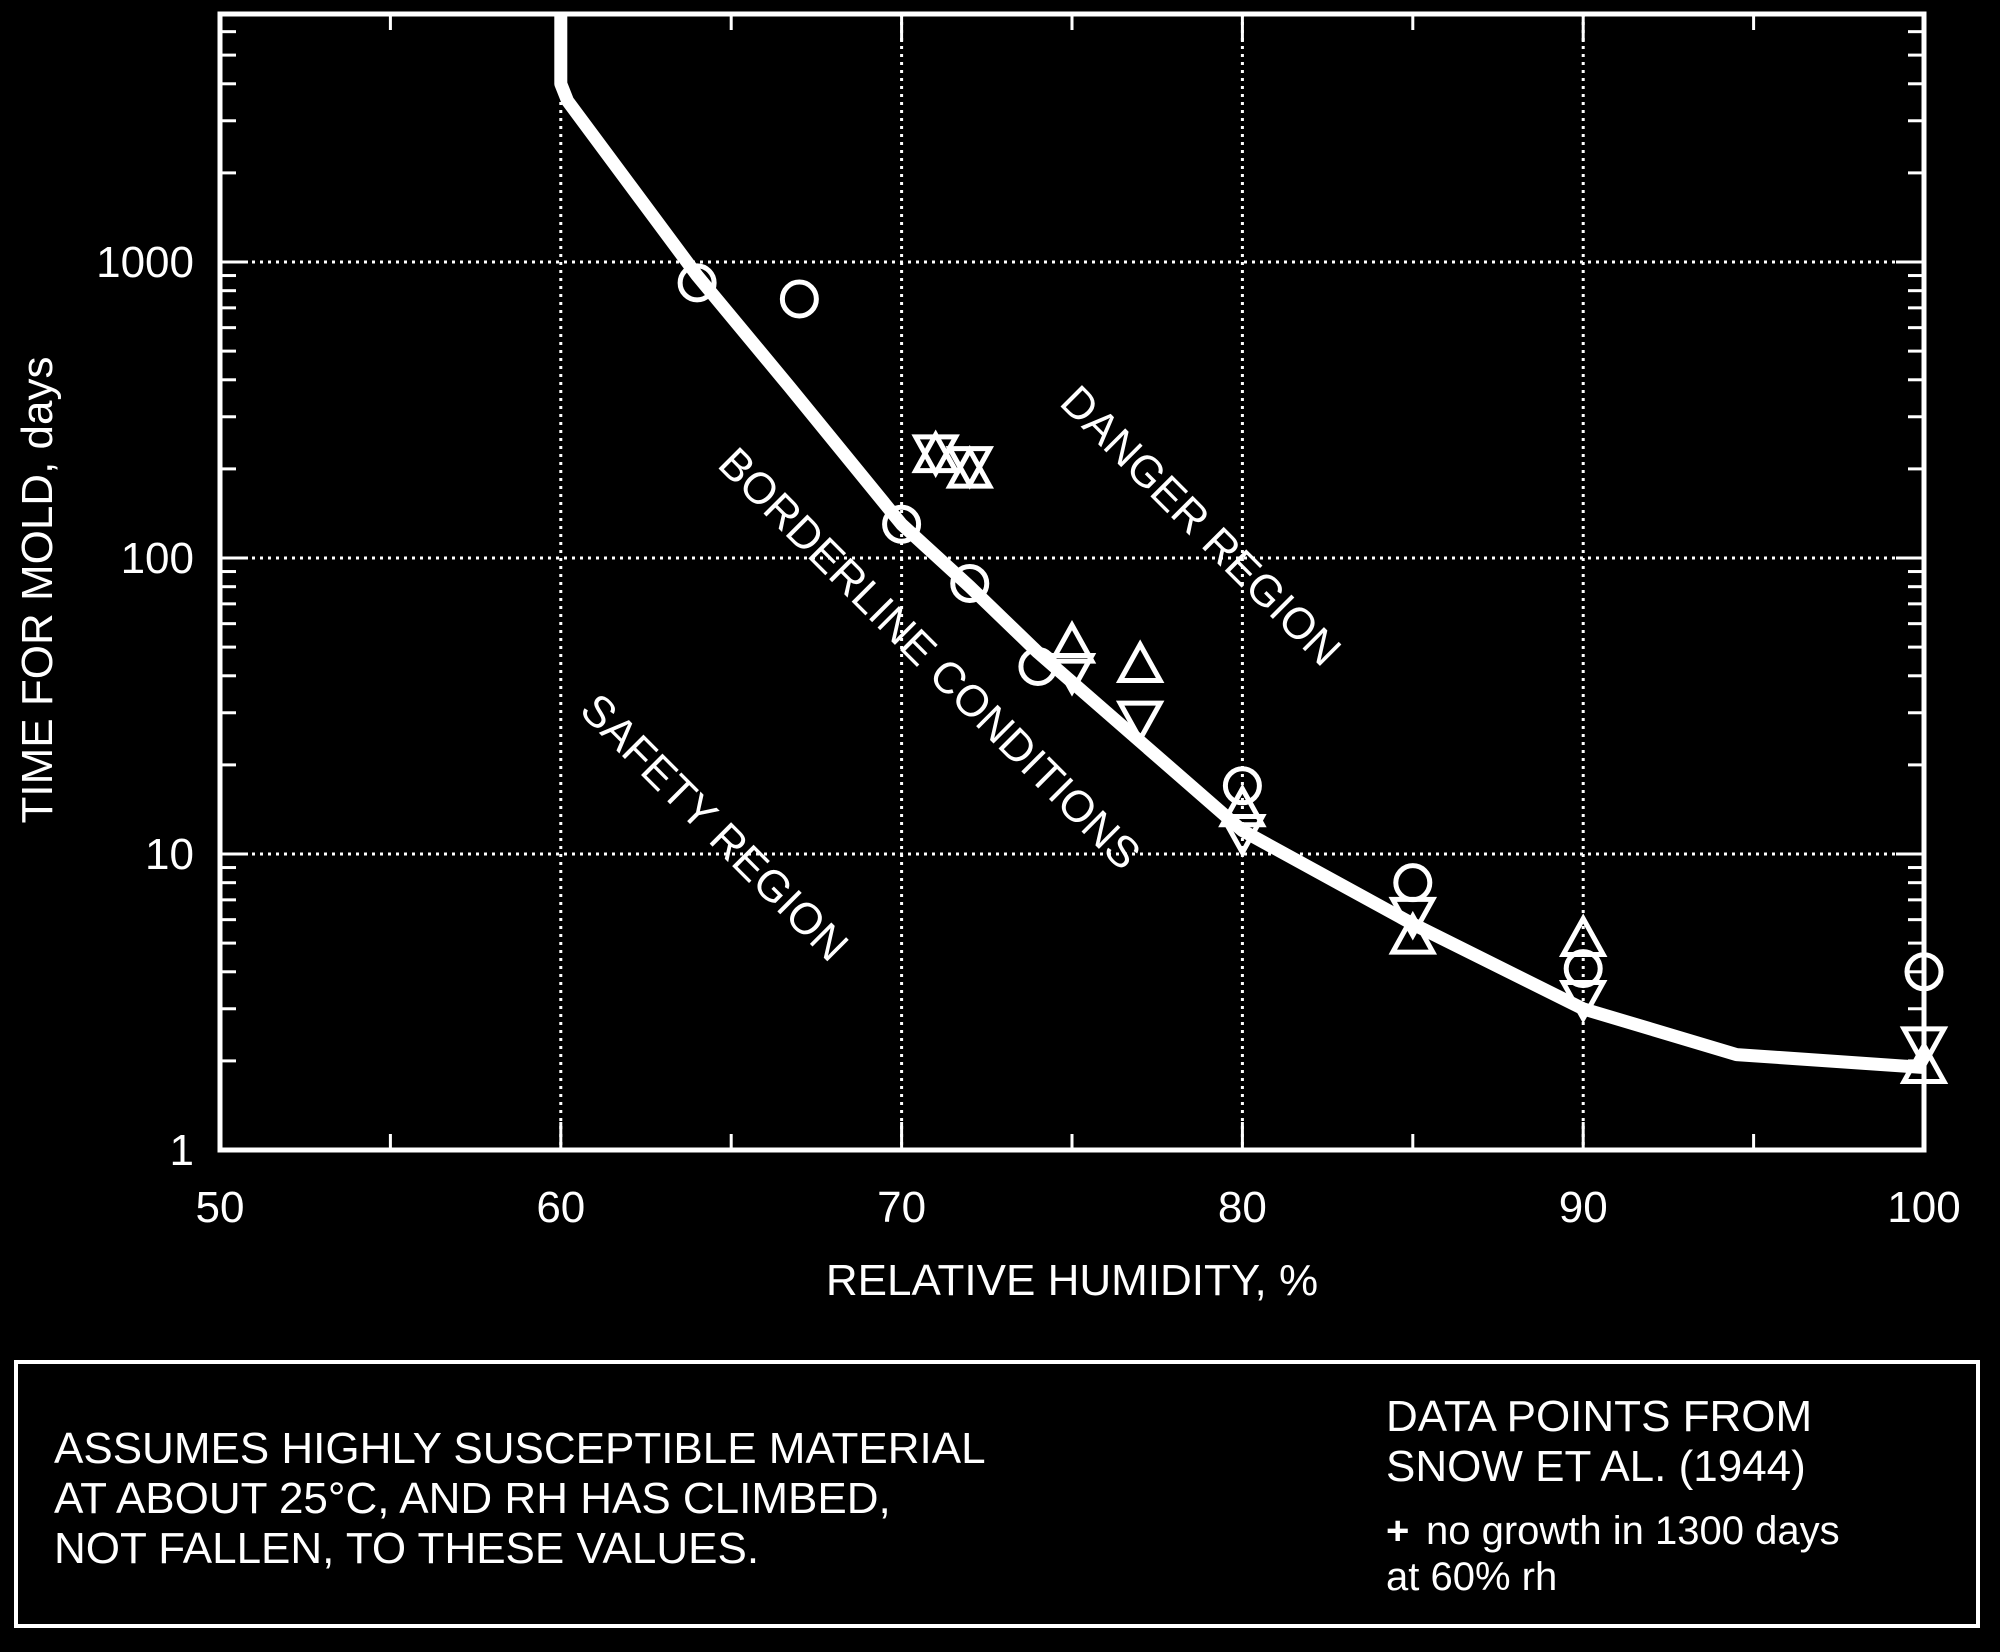 The height and width of the screenshot is (1652, 2000). Describe the element at coordinates (560, 1207) in the screenshot. I see `x-tick-label: 60` at that location.